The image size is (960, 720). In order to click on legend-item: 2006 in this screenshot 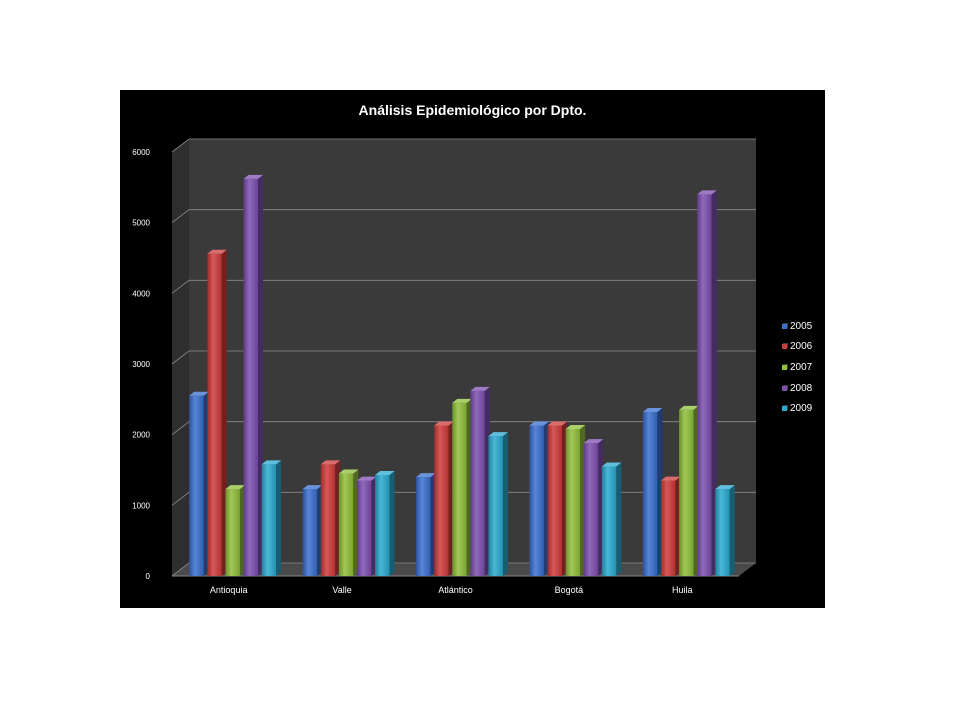, I will do `click(806, 347)`.